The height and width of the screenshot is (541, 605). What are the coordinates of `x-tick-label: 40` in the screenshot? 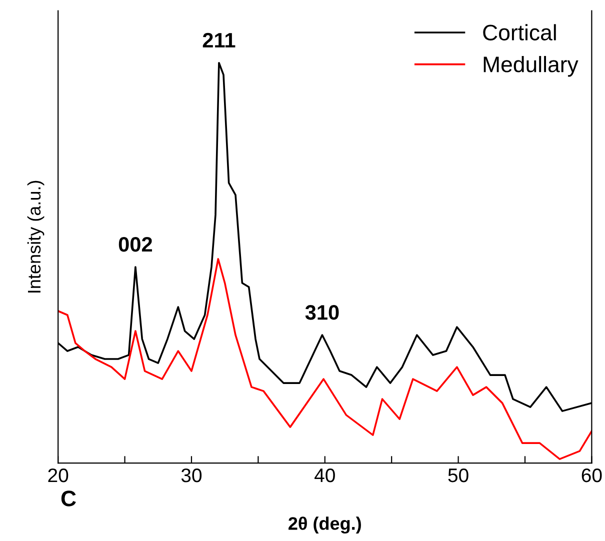 It's located at (324, 475).